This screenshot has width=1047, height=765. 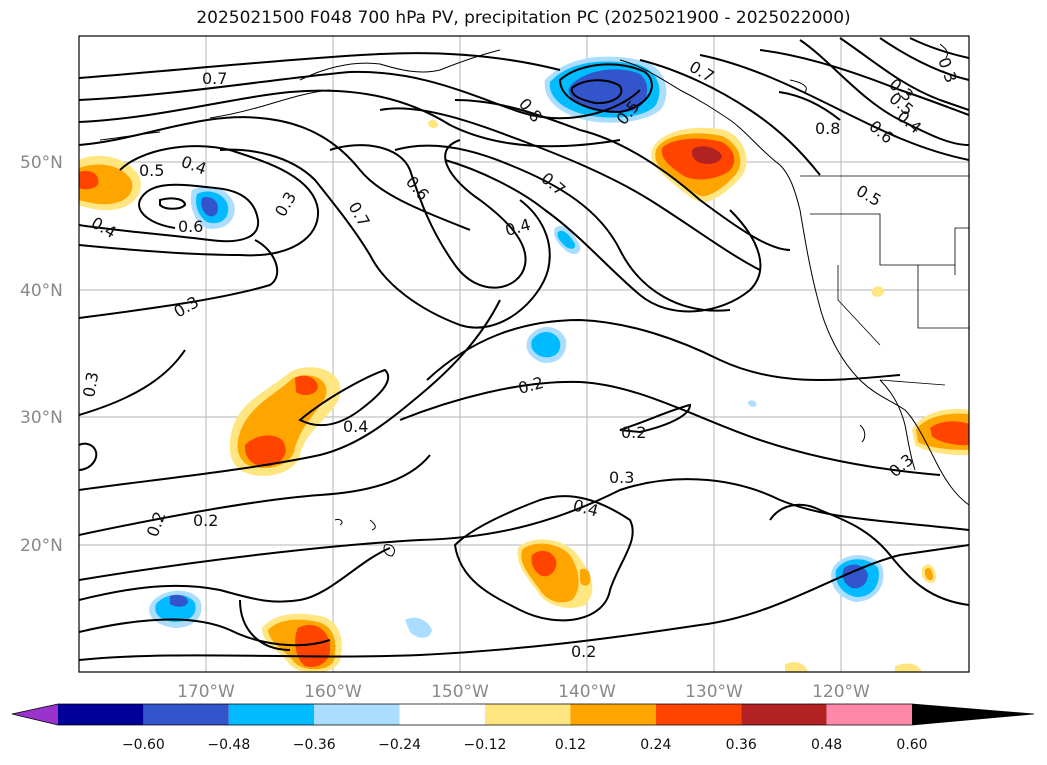 I want to click on colorbar, so click(x=523, y=714).